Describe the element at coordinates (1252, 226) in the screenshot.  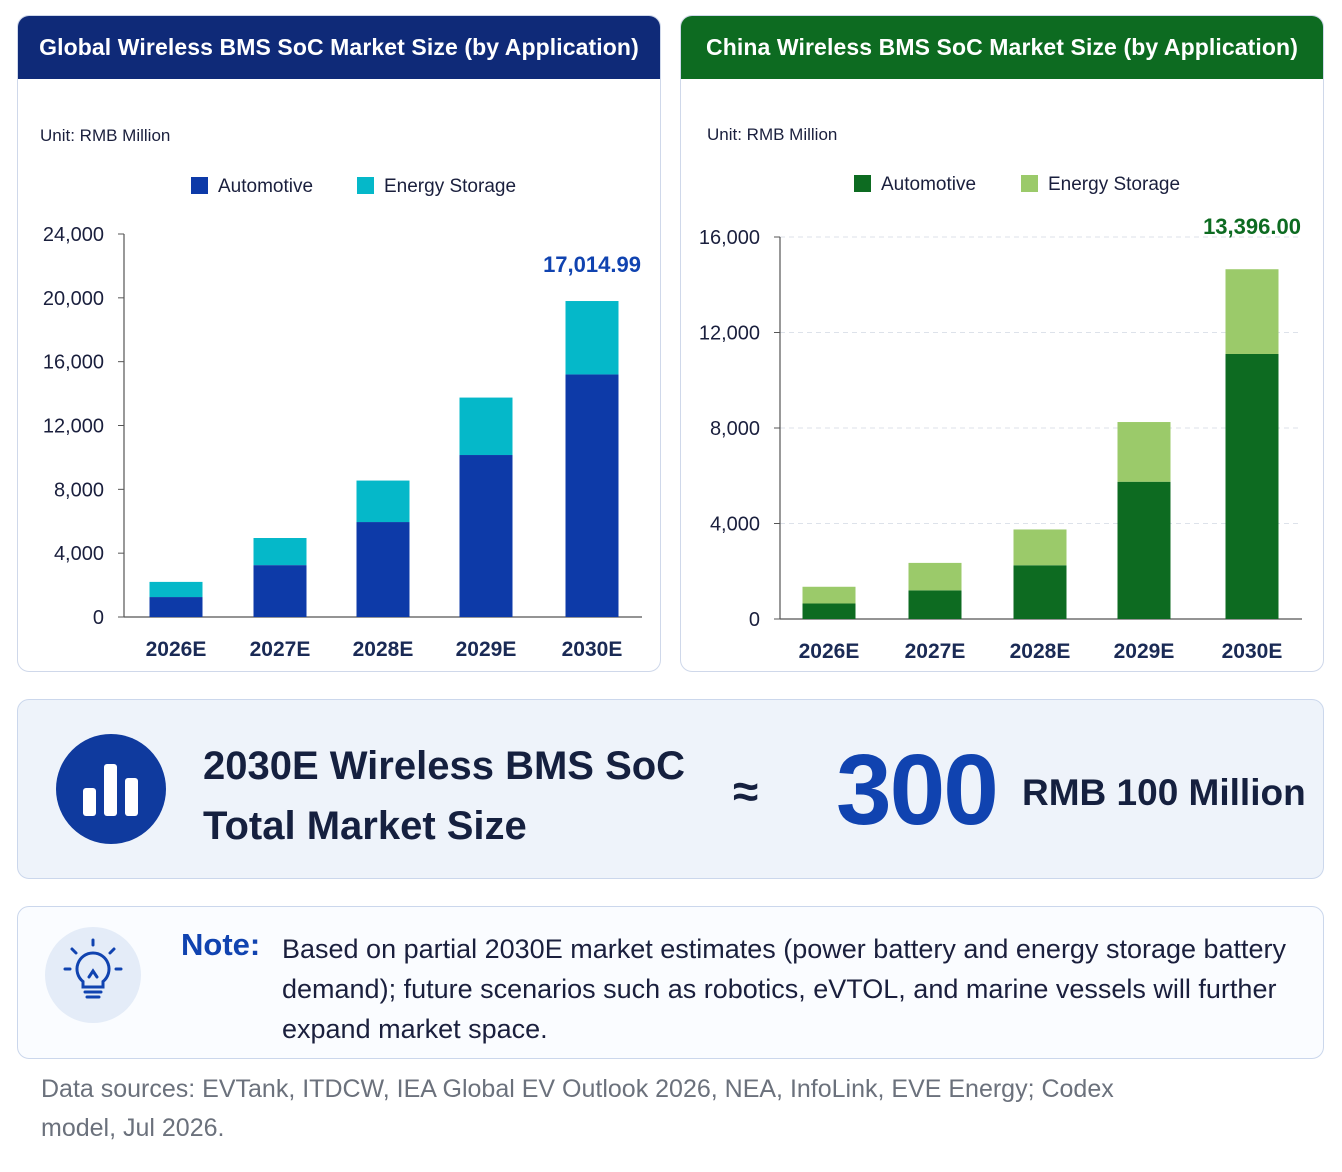
I see `total-annotation: 13,396.00` at that location.